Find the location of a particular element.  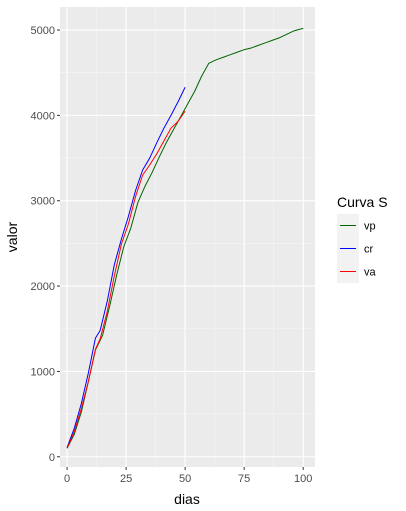

y-tick-label: 2000 is located at coordinates (43, 287).